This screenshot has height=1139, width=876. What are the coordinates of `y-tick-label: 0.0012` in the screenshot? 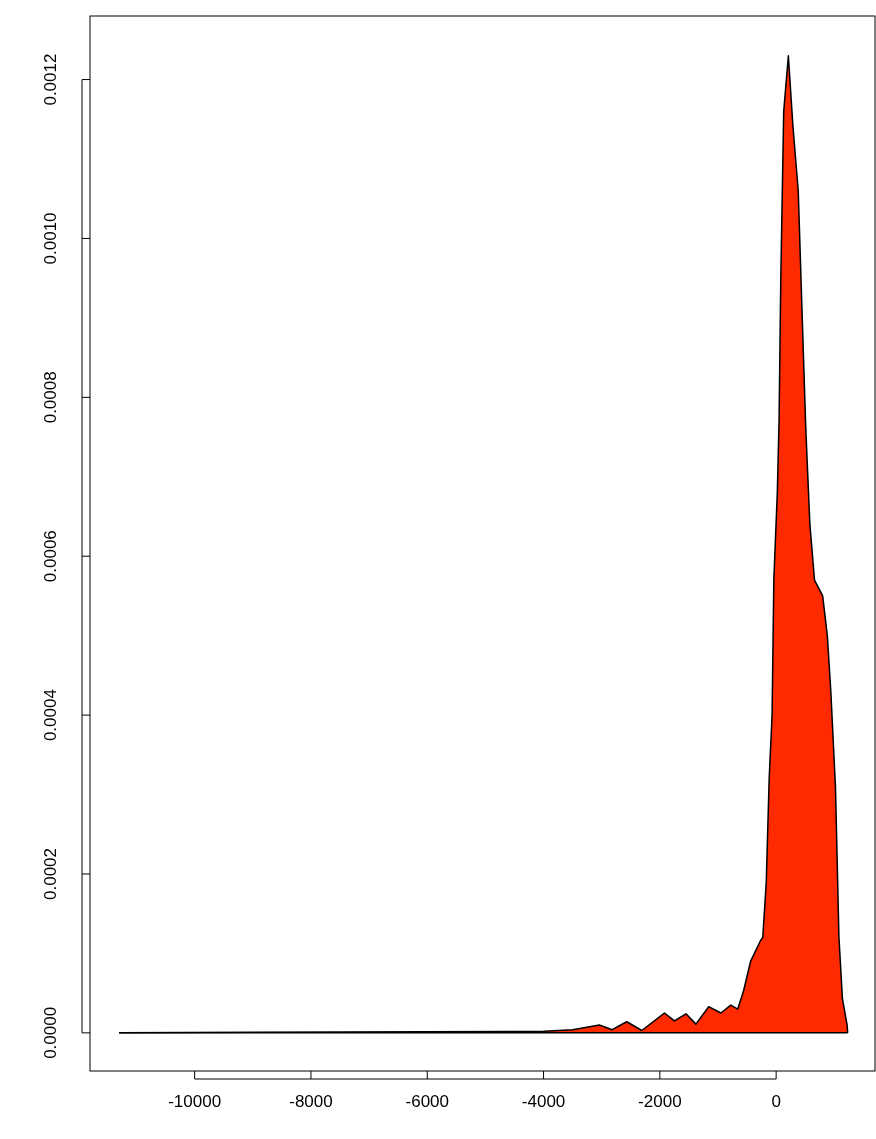 It's located at (50, 79).